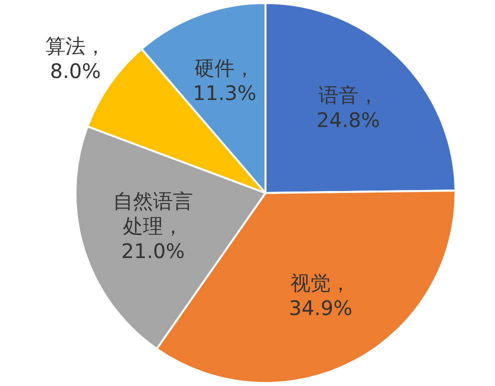 This screenshot has height=386, width=495. Describe the element at coordinates (320, 295) in the screenshot. I see `slice-label: 视觉，34.9%` at that location.